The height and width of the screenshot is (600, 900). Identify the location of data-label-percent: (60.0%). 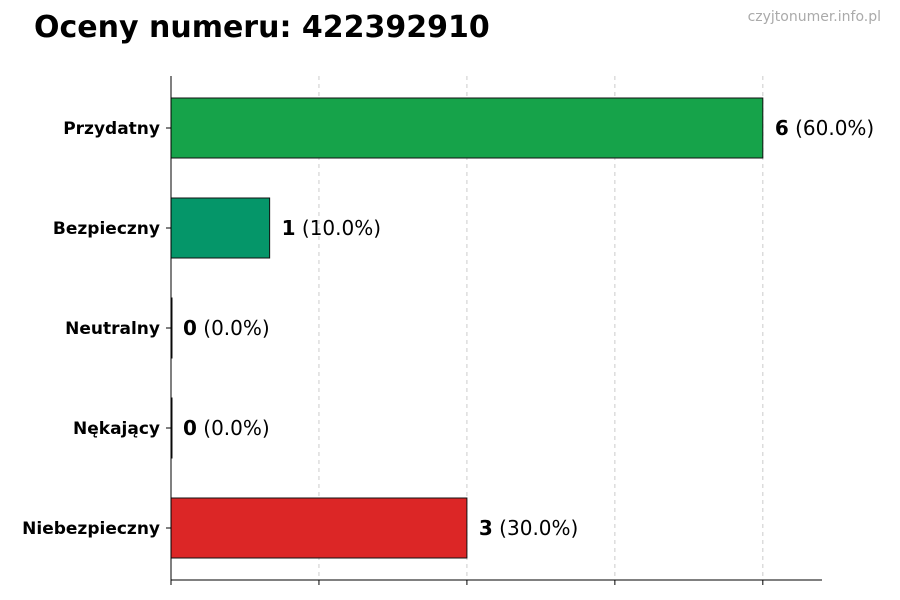
(832, 128).